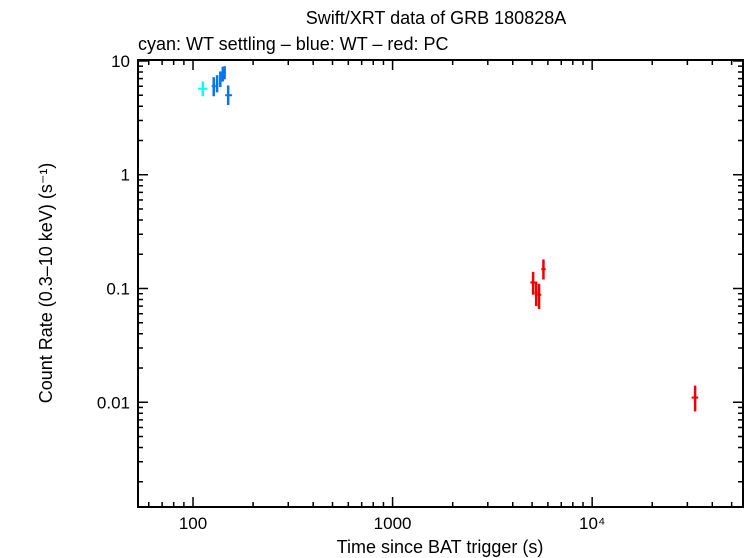 The height and width of the screenshot is (558, 746). Describe the element at coordinates (113, 402) in the screenshot. I see `y-tick-label: 0.01` at that location.